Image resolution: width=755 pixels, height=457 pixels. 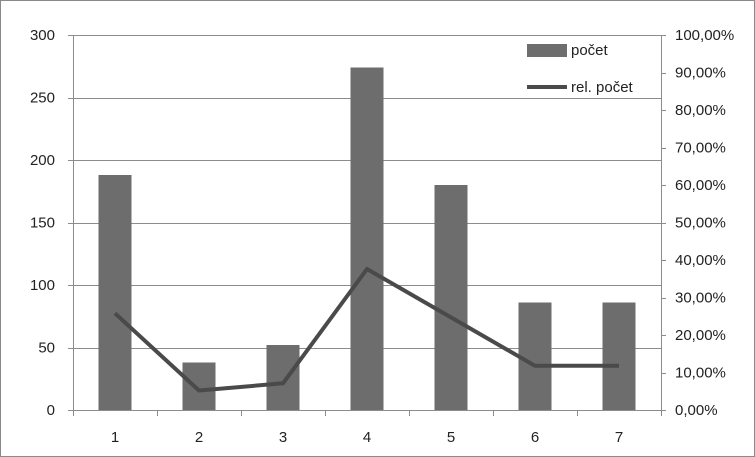 I want to click on x-tick-label: 2, so click(x=199, y=437).